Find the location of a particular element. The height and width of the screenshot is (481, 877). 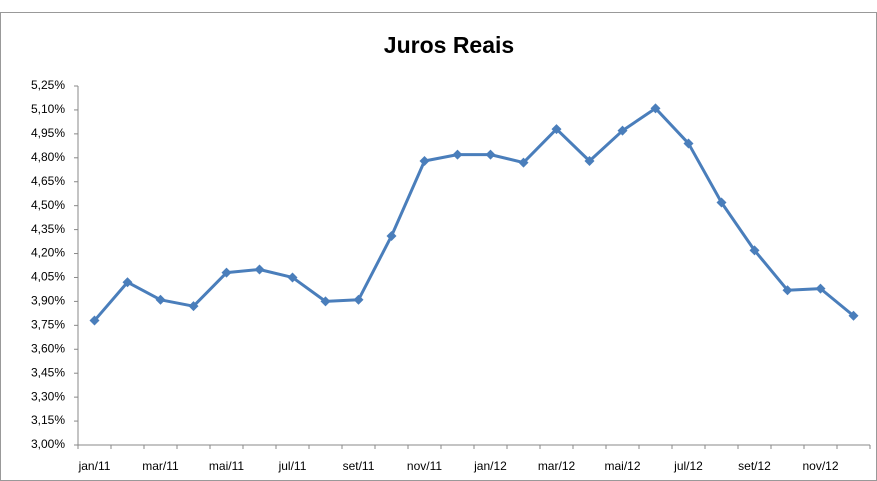

x-tick-label: set/11 is located at coordinates (359, 466).